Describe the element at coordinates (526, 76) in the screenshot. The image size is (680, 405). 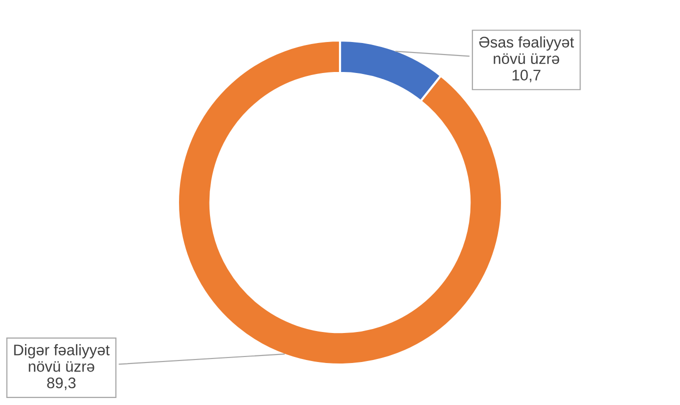
I see `data-label: 10,7` at that location.